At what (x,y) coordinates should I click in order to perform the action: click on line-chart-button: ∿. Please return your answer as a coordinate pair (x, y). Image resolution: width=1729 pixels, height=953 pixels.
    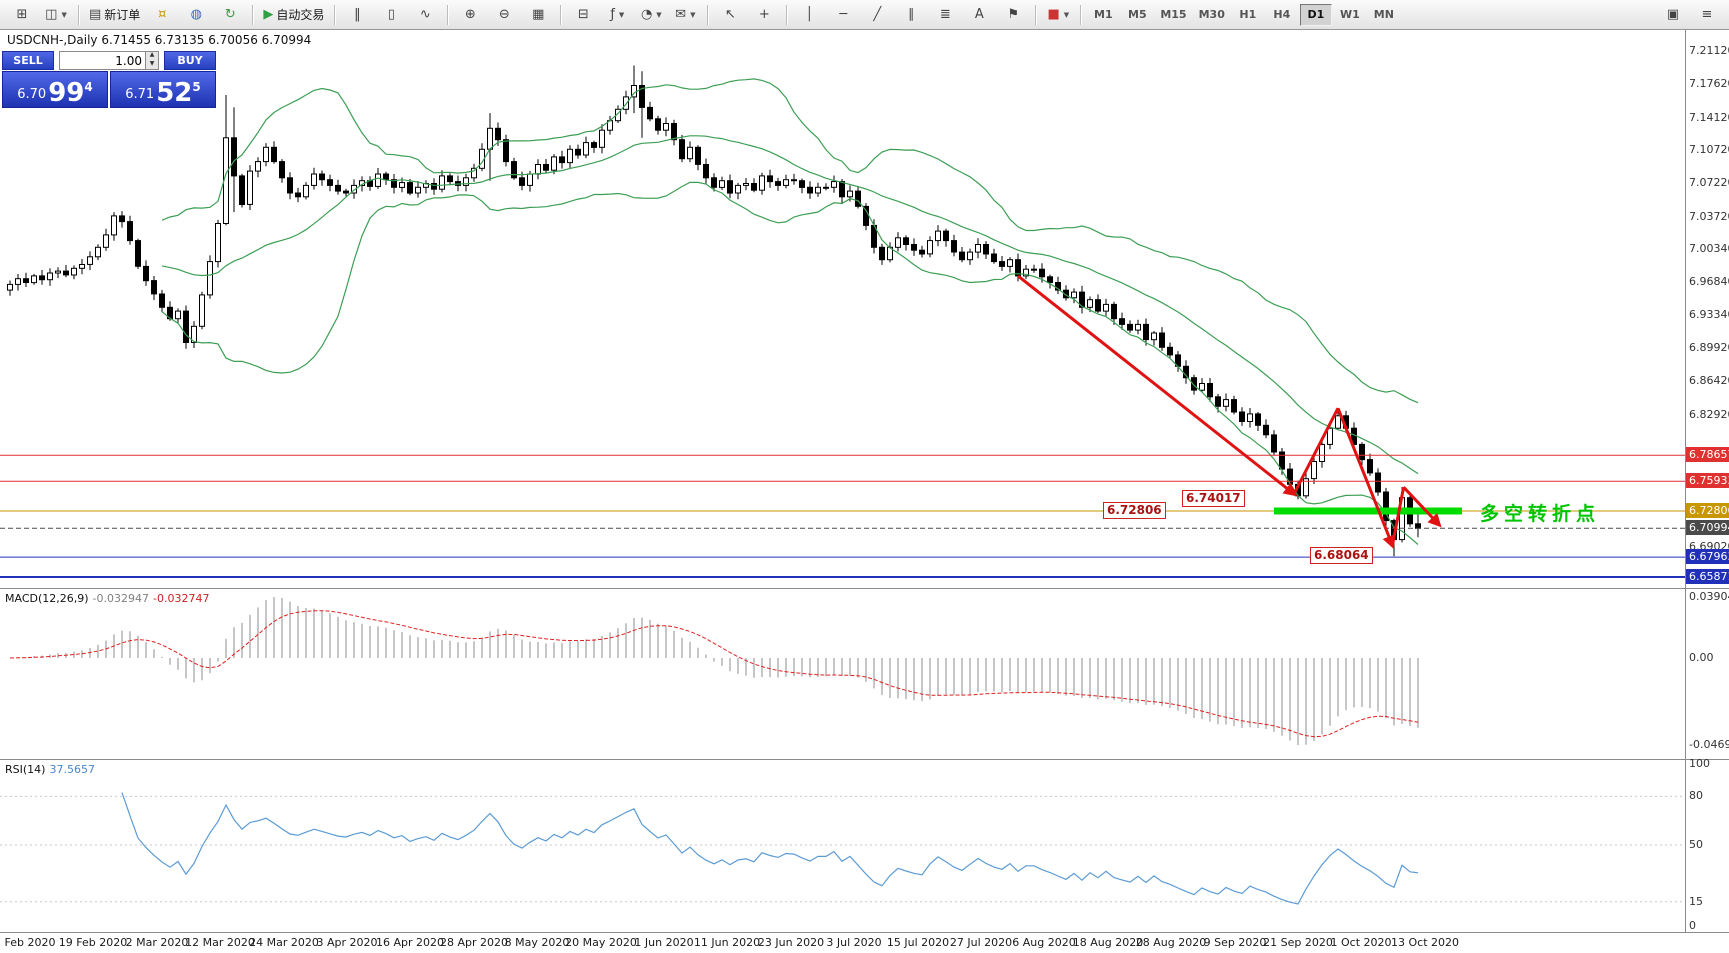
    Looking at the image, I should click on (425, 15).